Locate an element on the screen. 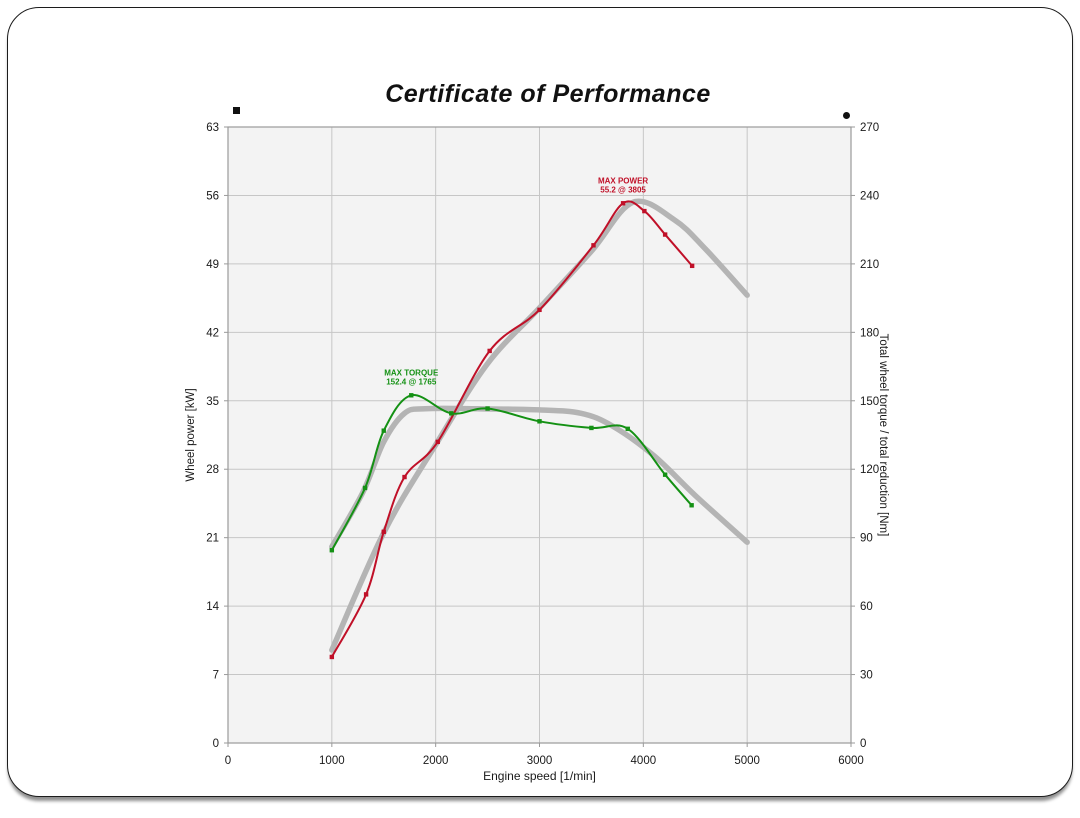  x-tick-label: 3000 is located at coordinates (540, 761).